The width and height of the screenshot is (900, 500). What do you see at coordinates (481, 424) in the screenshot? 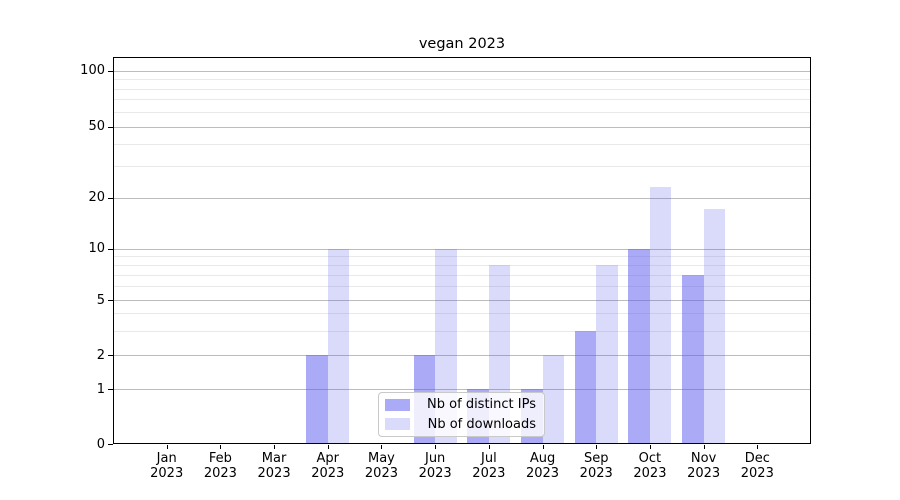
I see `legend-label-downloads: Nb of downloads` at bounding box center [481, 424].